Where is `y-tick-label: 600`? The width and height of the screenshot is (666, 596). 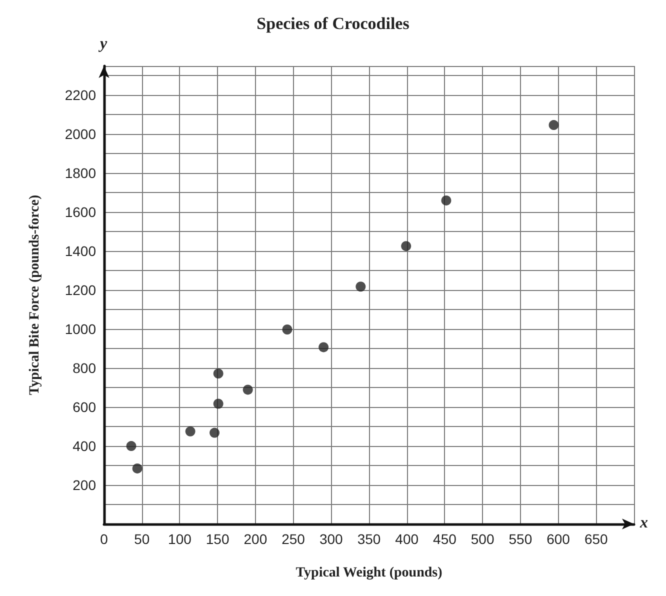 y-tick-label: 600 is located at coordinates (84, 407).